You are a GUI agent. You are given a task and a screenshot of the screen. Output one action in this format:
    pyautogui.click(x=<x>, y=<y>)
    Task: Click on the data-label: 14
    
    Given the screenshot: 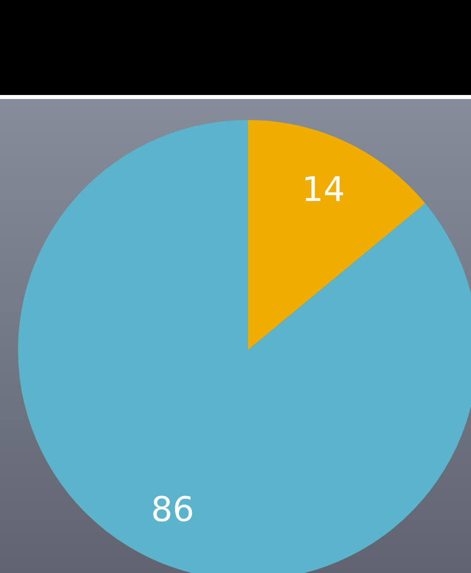 What is the action you would take?
    pyautogui.click(x=324, y=190)
    